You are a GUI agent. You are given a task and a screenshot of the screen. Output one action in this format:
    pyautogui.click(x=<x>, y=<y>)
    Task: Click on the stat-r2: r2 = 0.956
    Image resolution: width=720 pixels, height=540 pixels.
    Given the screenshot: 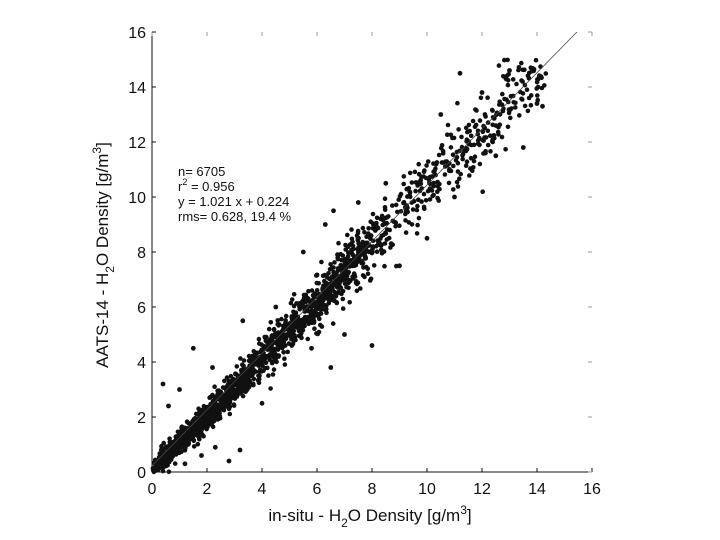 What is the action you would take?
    pyautogui.click(x=206, y=185)
    